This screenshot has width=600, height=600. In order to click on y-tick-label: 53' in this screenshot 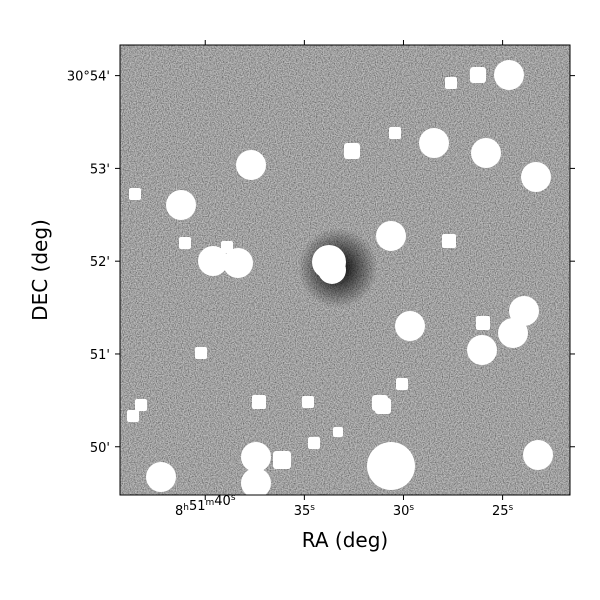, I will do `click(100, 169)`.